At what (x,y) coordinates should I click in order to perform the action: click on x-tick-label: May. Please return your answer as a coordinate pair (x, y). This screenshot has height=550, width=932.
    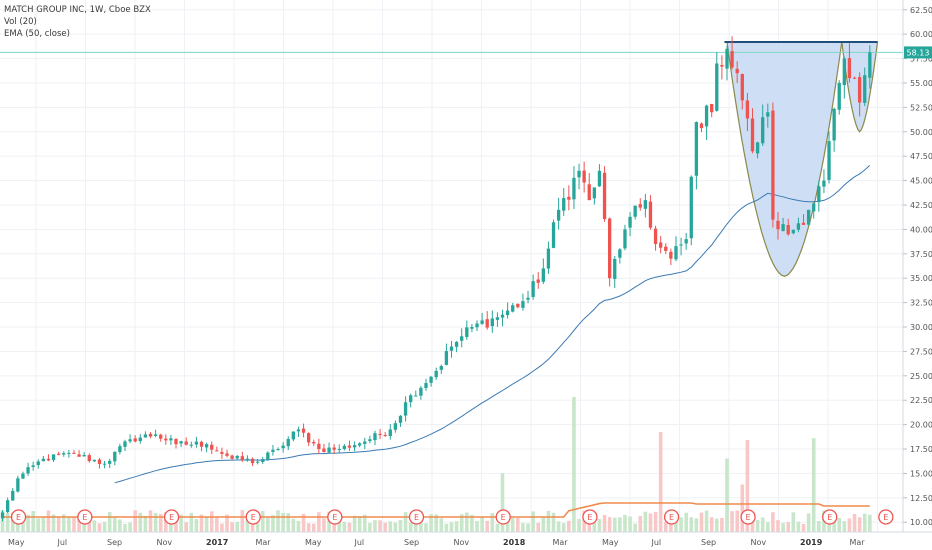
    Looking at the image, I should click on (313, 542).